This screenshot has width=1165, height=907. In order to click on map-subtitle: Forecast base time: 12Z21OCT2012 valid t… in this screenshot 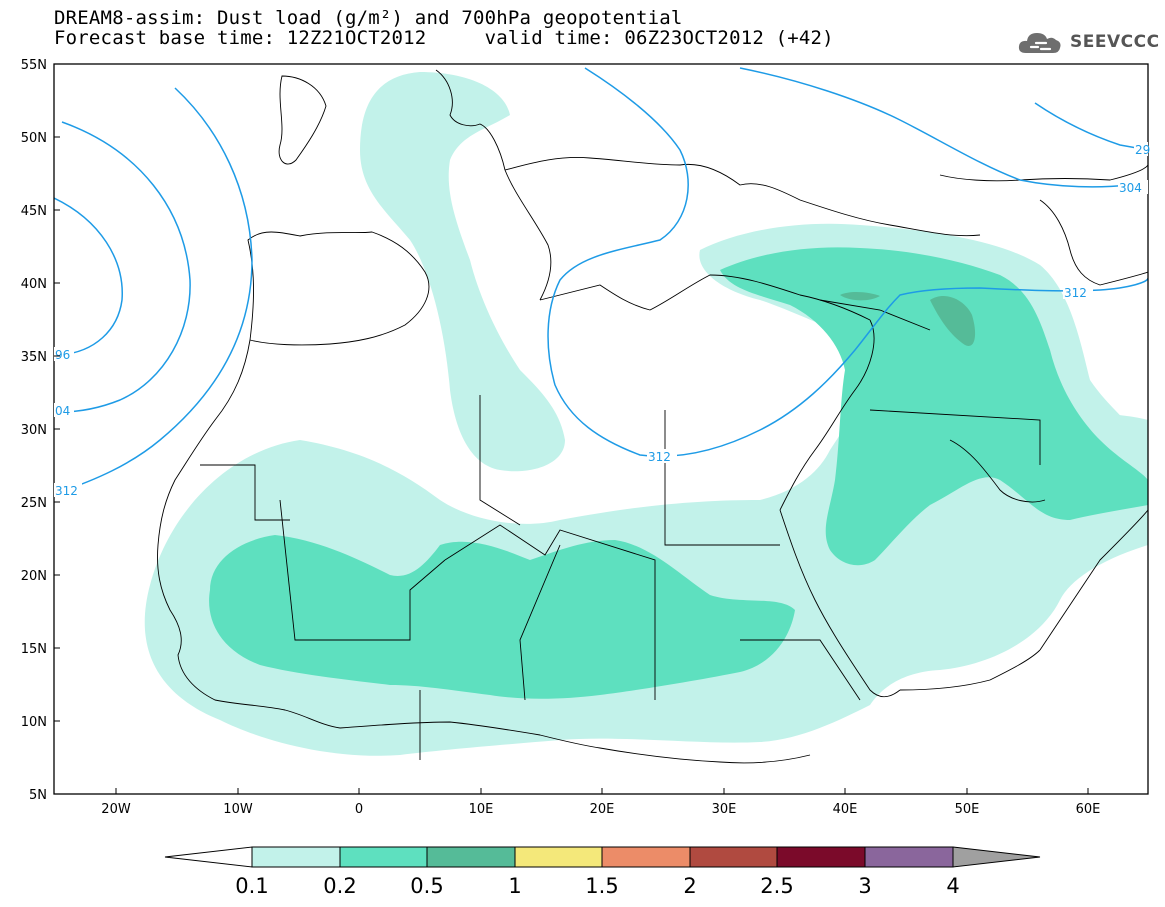, I will do `click(444, 38)`.